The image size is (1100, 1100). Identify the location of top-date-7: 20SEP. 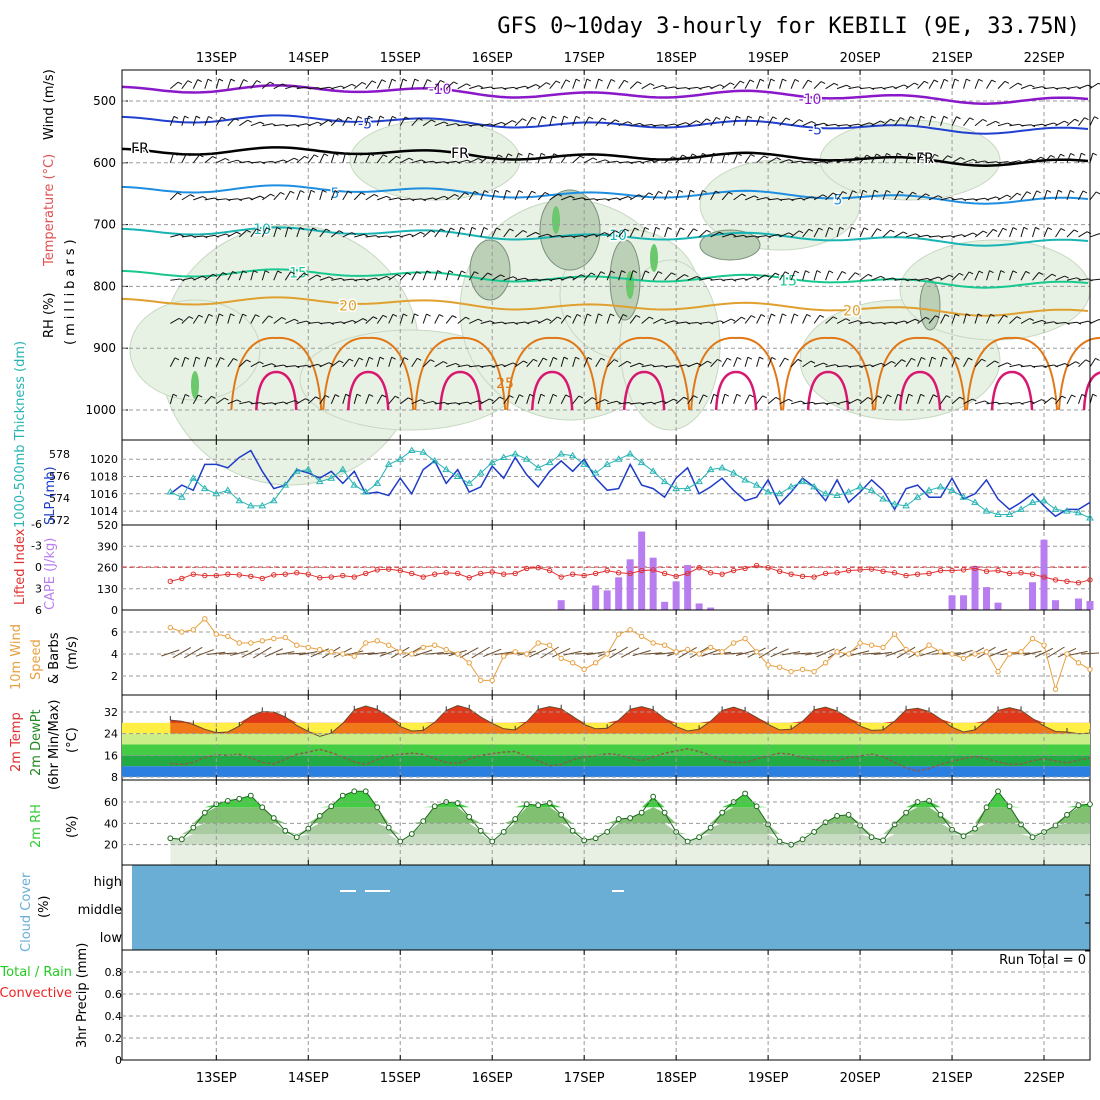
(860, 58).